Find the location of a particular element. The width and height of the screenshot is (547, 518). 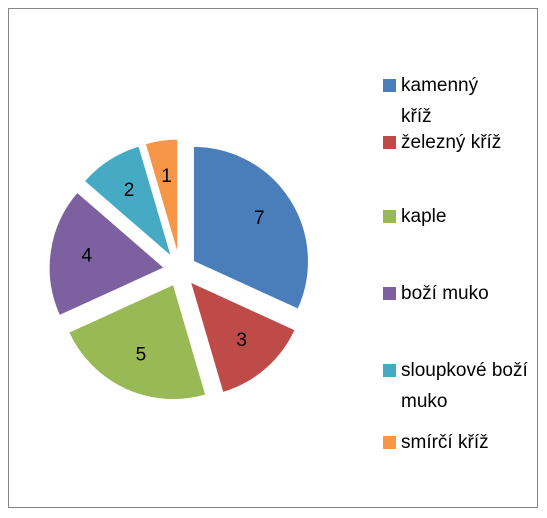

data-label: 7 is located at coordinates (259, 218).